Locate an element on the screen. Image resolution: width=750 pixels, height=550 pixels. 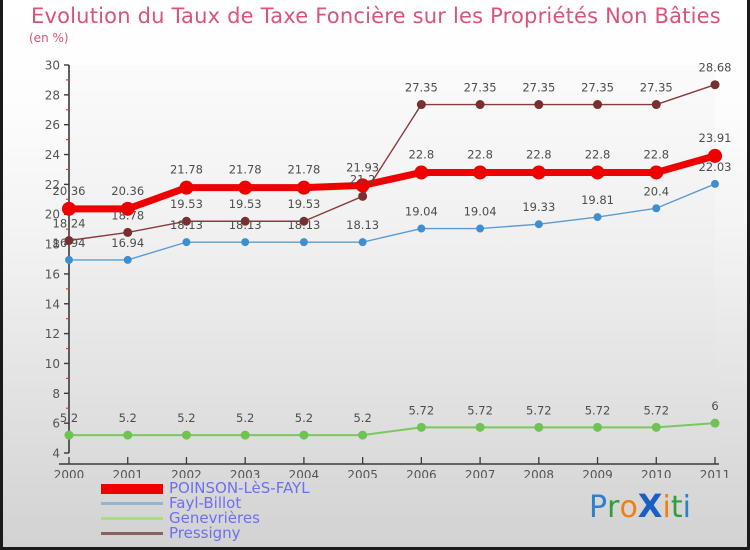
y-axis-tick-label: 16 is located at coordinates (52, 274).